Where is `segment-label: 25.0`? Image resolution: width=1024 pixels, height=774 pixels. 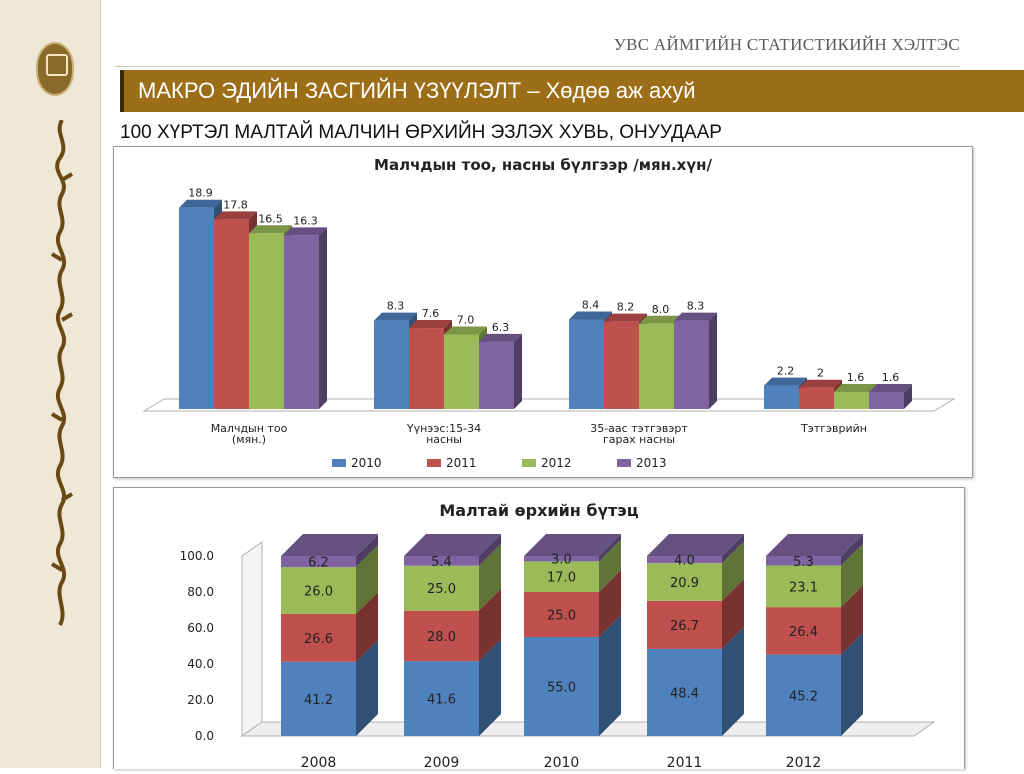
segment-label: 25.0 is located at coordinates (441, 589).